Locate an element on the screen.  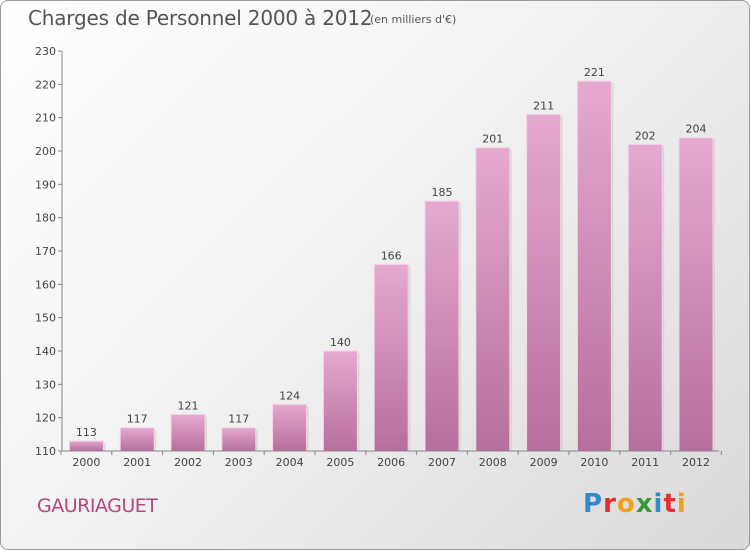
y-tick-label: 180 is located at coordinates (45, 218).